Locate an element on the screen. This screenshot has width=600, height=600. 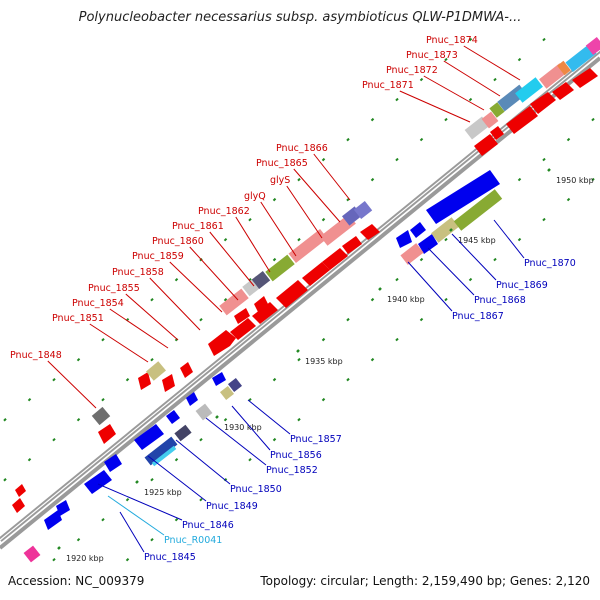
gene-label-reverse: Pnuc_1845 is located at coordinates (170, 557).